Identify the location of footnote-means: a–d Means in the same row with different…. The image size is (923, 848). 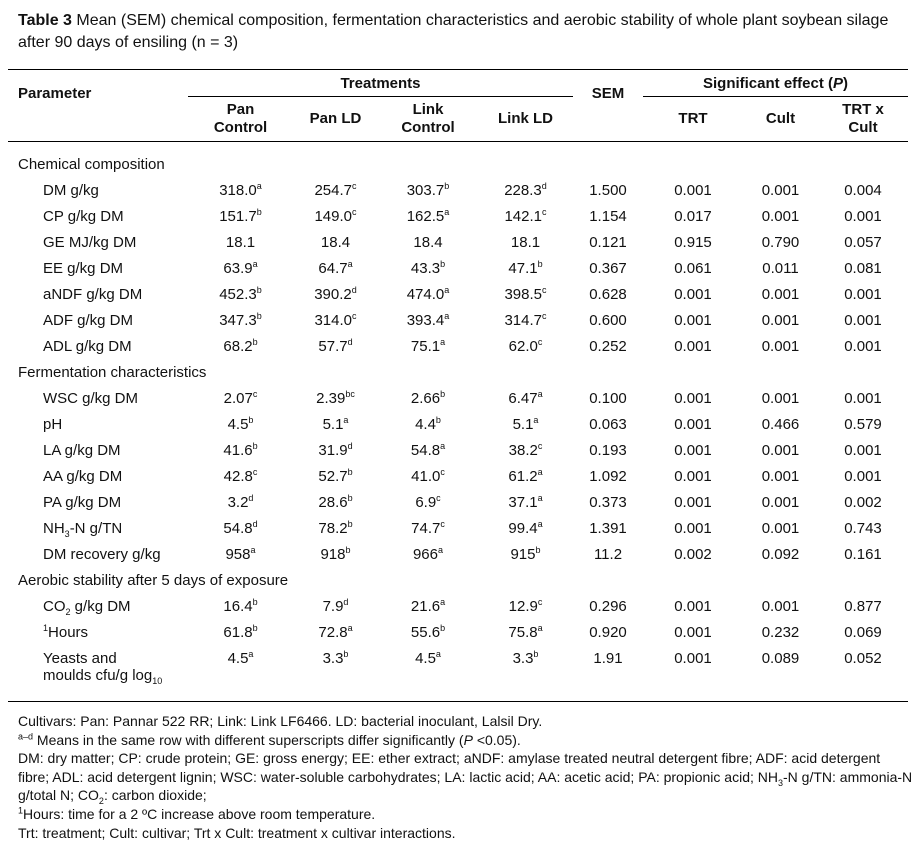
(269, 739).